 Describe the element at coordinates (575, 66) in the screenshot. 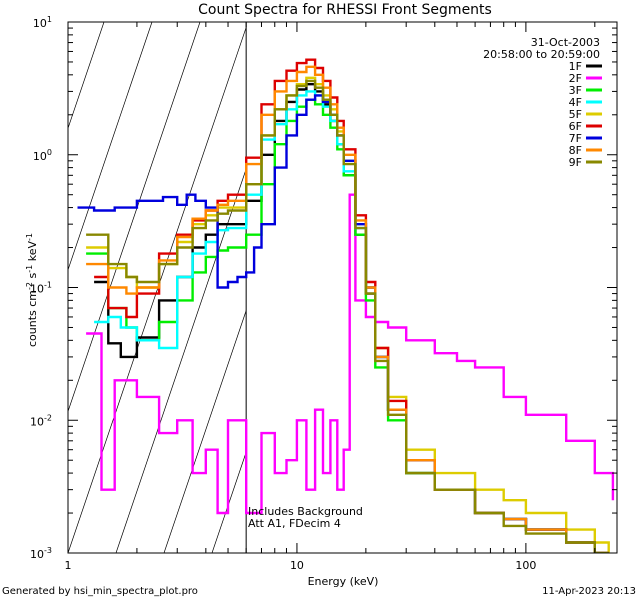

I see `legend-label-1F: 1F` at that location.